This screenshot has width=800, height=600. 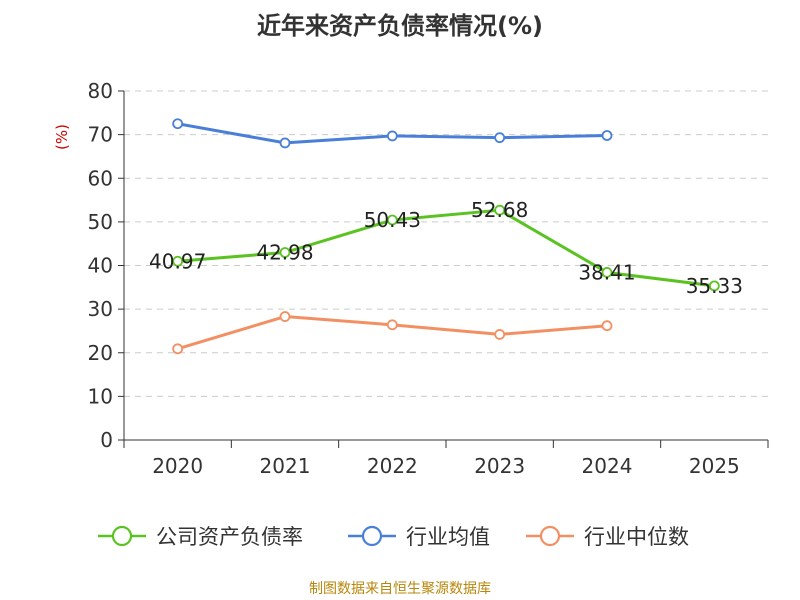 I want to click on y-tick-label: 60, so click(x=100, y=178).